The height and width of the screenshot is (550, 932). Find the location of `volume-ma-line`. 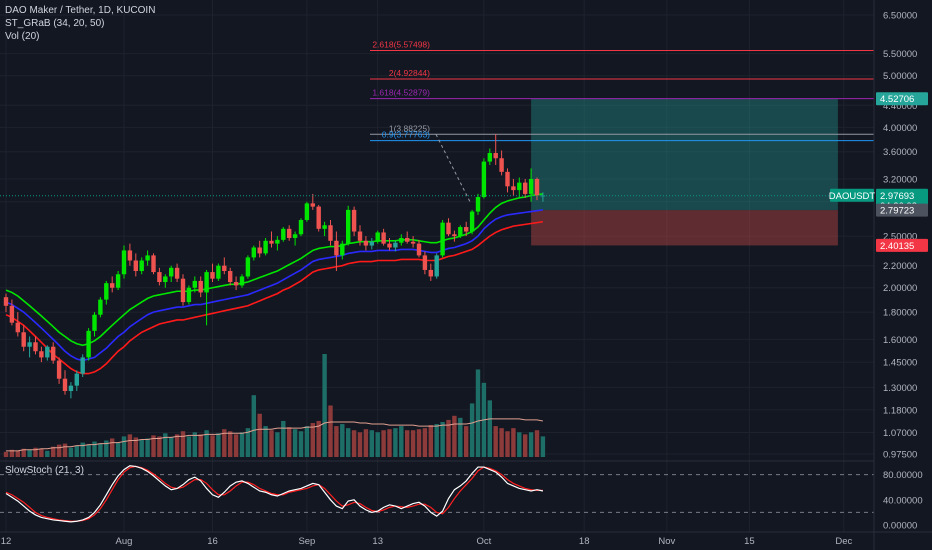

volume-ma-line is located at coordinates (274, 435).